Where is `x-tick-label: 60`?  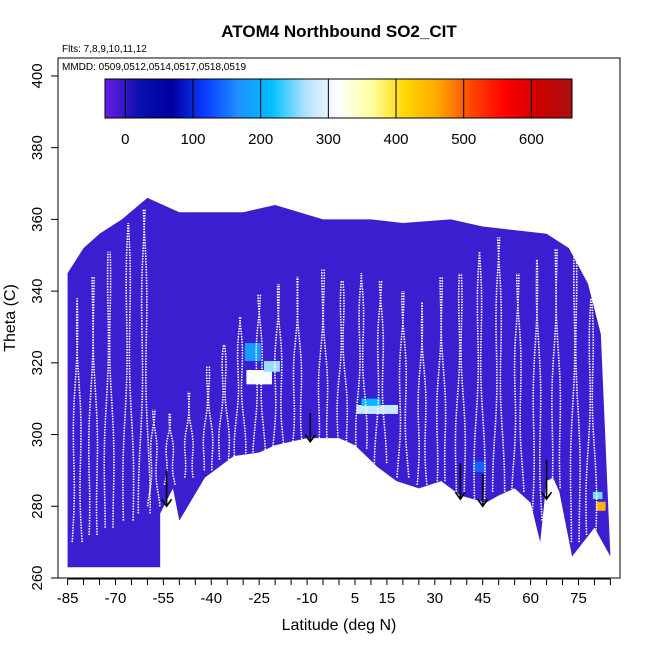 x-tick-label: 60 is located at coordinates (530, 598).